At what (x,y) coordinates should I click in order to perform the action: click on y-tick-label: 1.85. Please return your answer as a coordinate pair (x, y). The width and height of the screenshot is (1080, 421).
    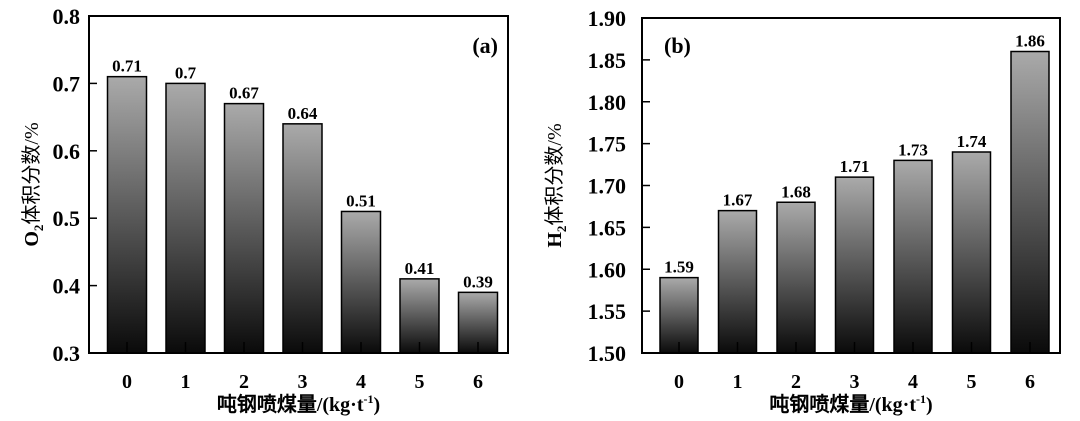
    Looking at the image, I should click on (607, 60).